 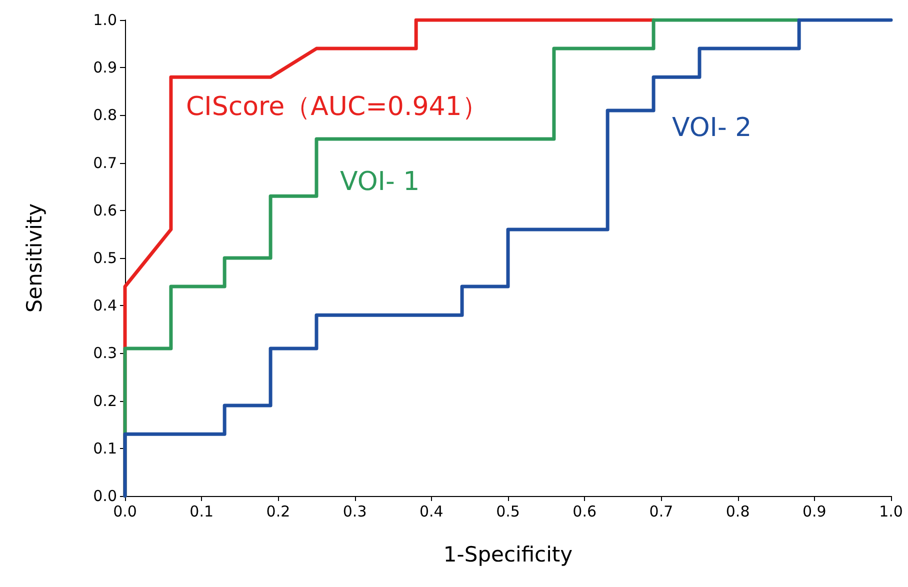 What do you see at coordinates (105, 67) in the screenshot?
I see `y-tick-label: 0.9` at bounding box center [105, 67].